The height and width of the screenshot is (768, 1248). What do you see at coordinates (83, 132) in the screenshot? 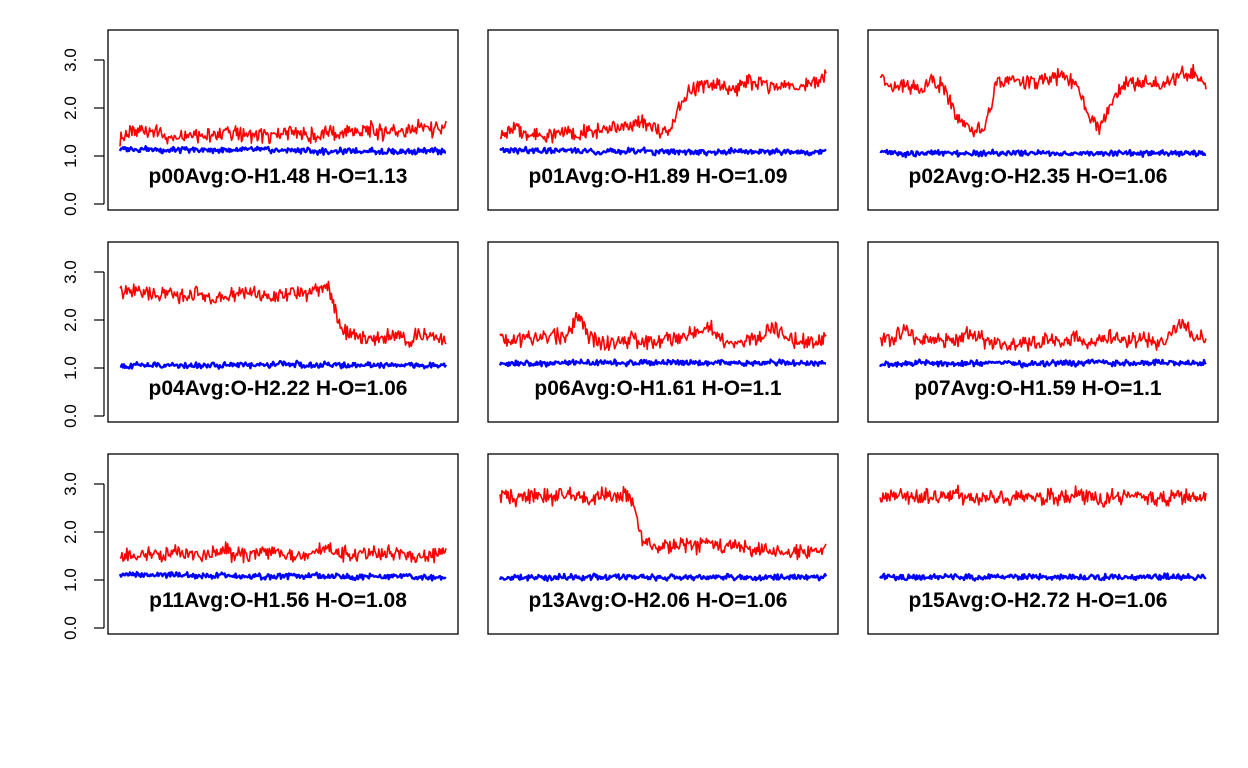
I see `y-axis-0: 0.0 1.0 2.0 3.0` at bounding box center [83, 132].